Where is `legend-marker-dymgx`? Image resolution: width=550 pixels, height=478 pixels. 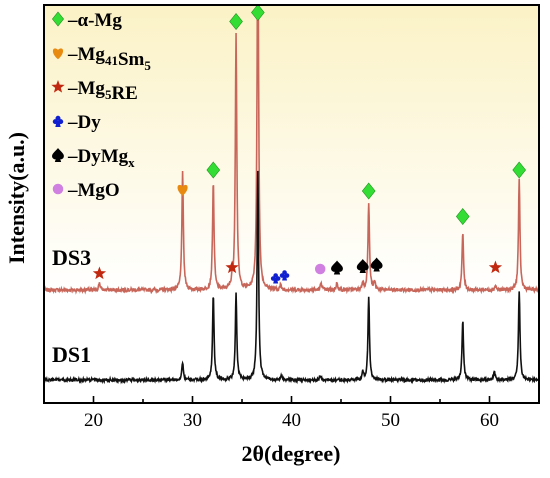
legend-marker-dymgx is located at coordinates (58, 155).